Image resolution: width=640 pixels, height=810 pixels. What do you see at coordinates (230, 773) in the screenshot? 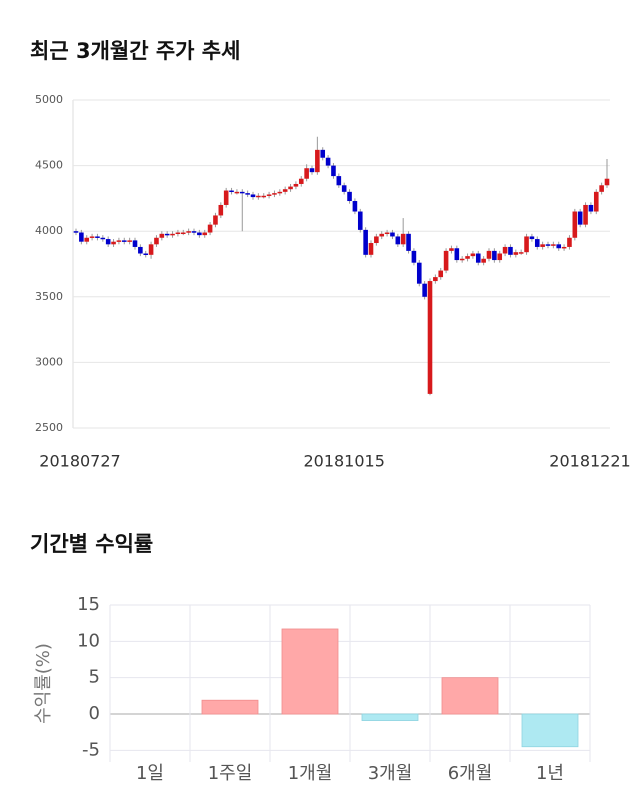
I see `x-tick-label: 1주일` at bounding box center [230, 773].